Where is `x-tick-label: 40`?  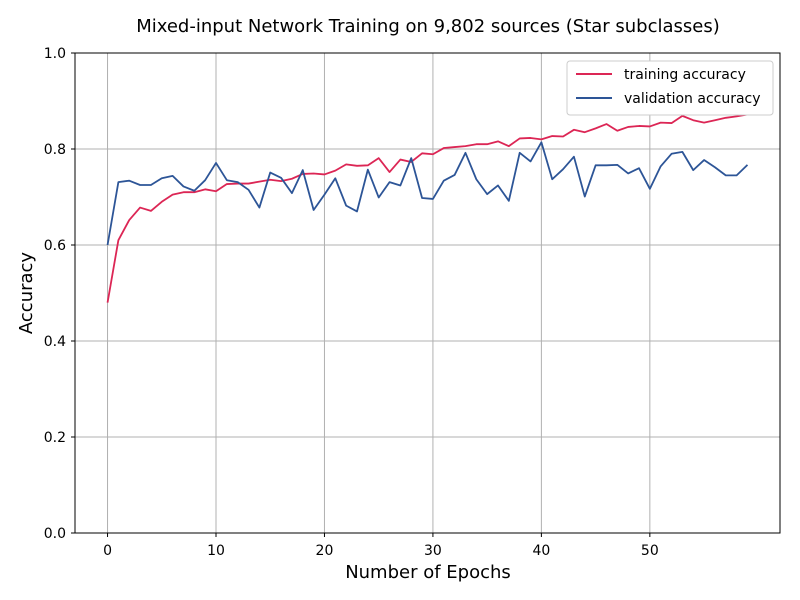
x-tick-label: 40 is located at coordinates (541, 551).